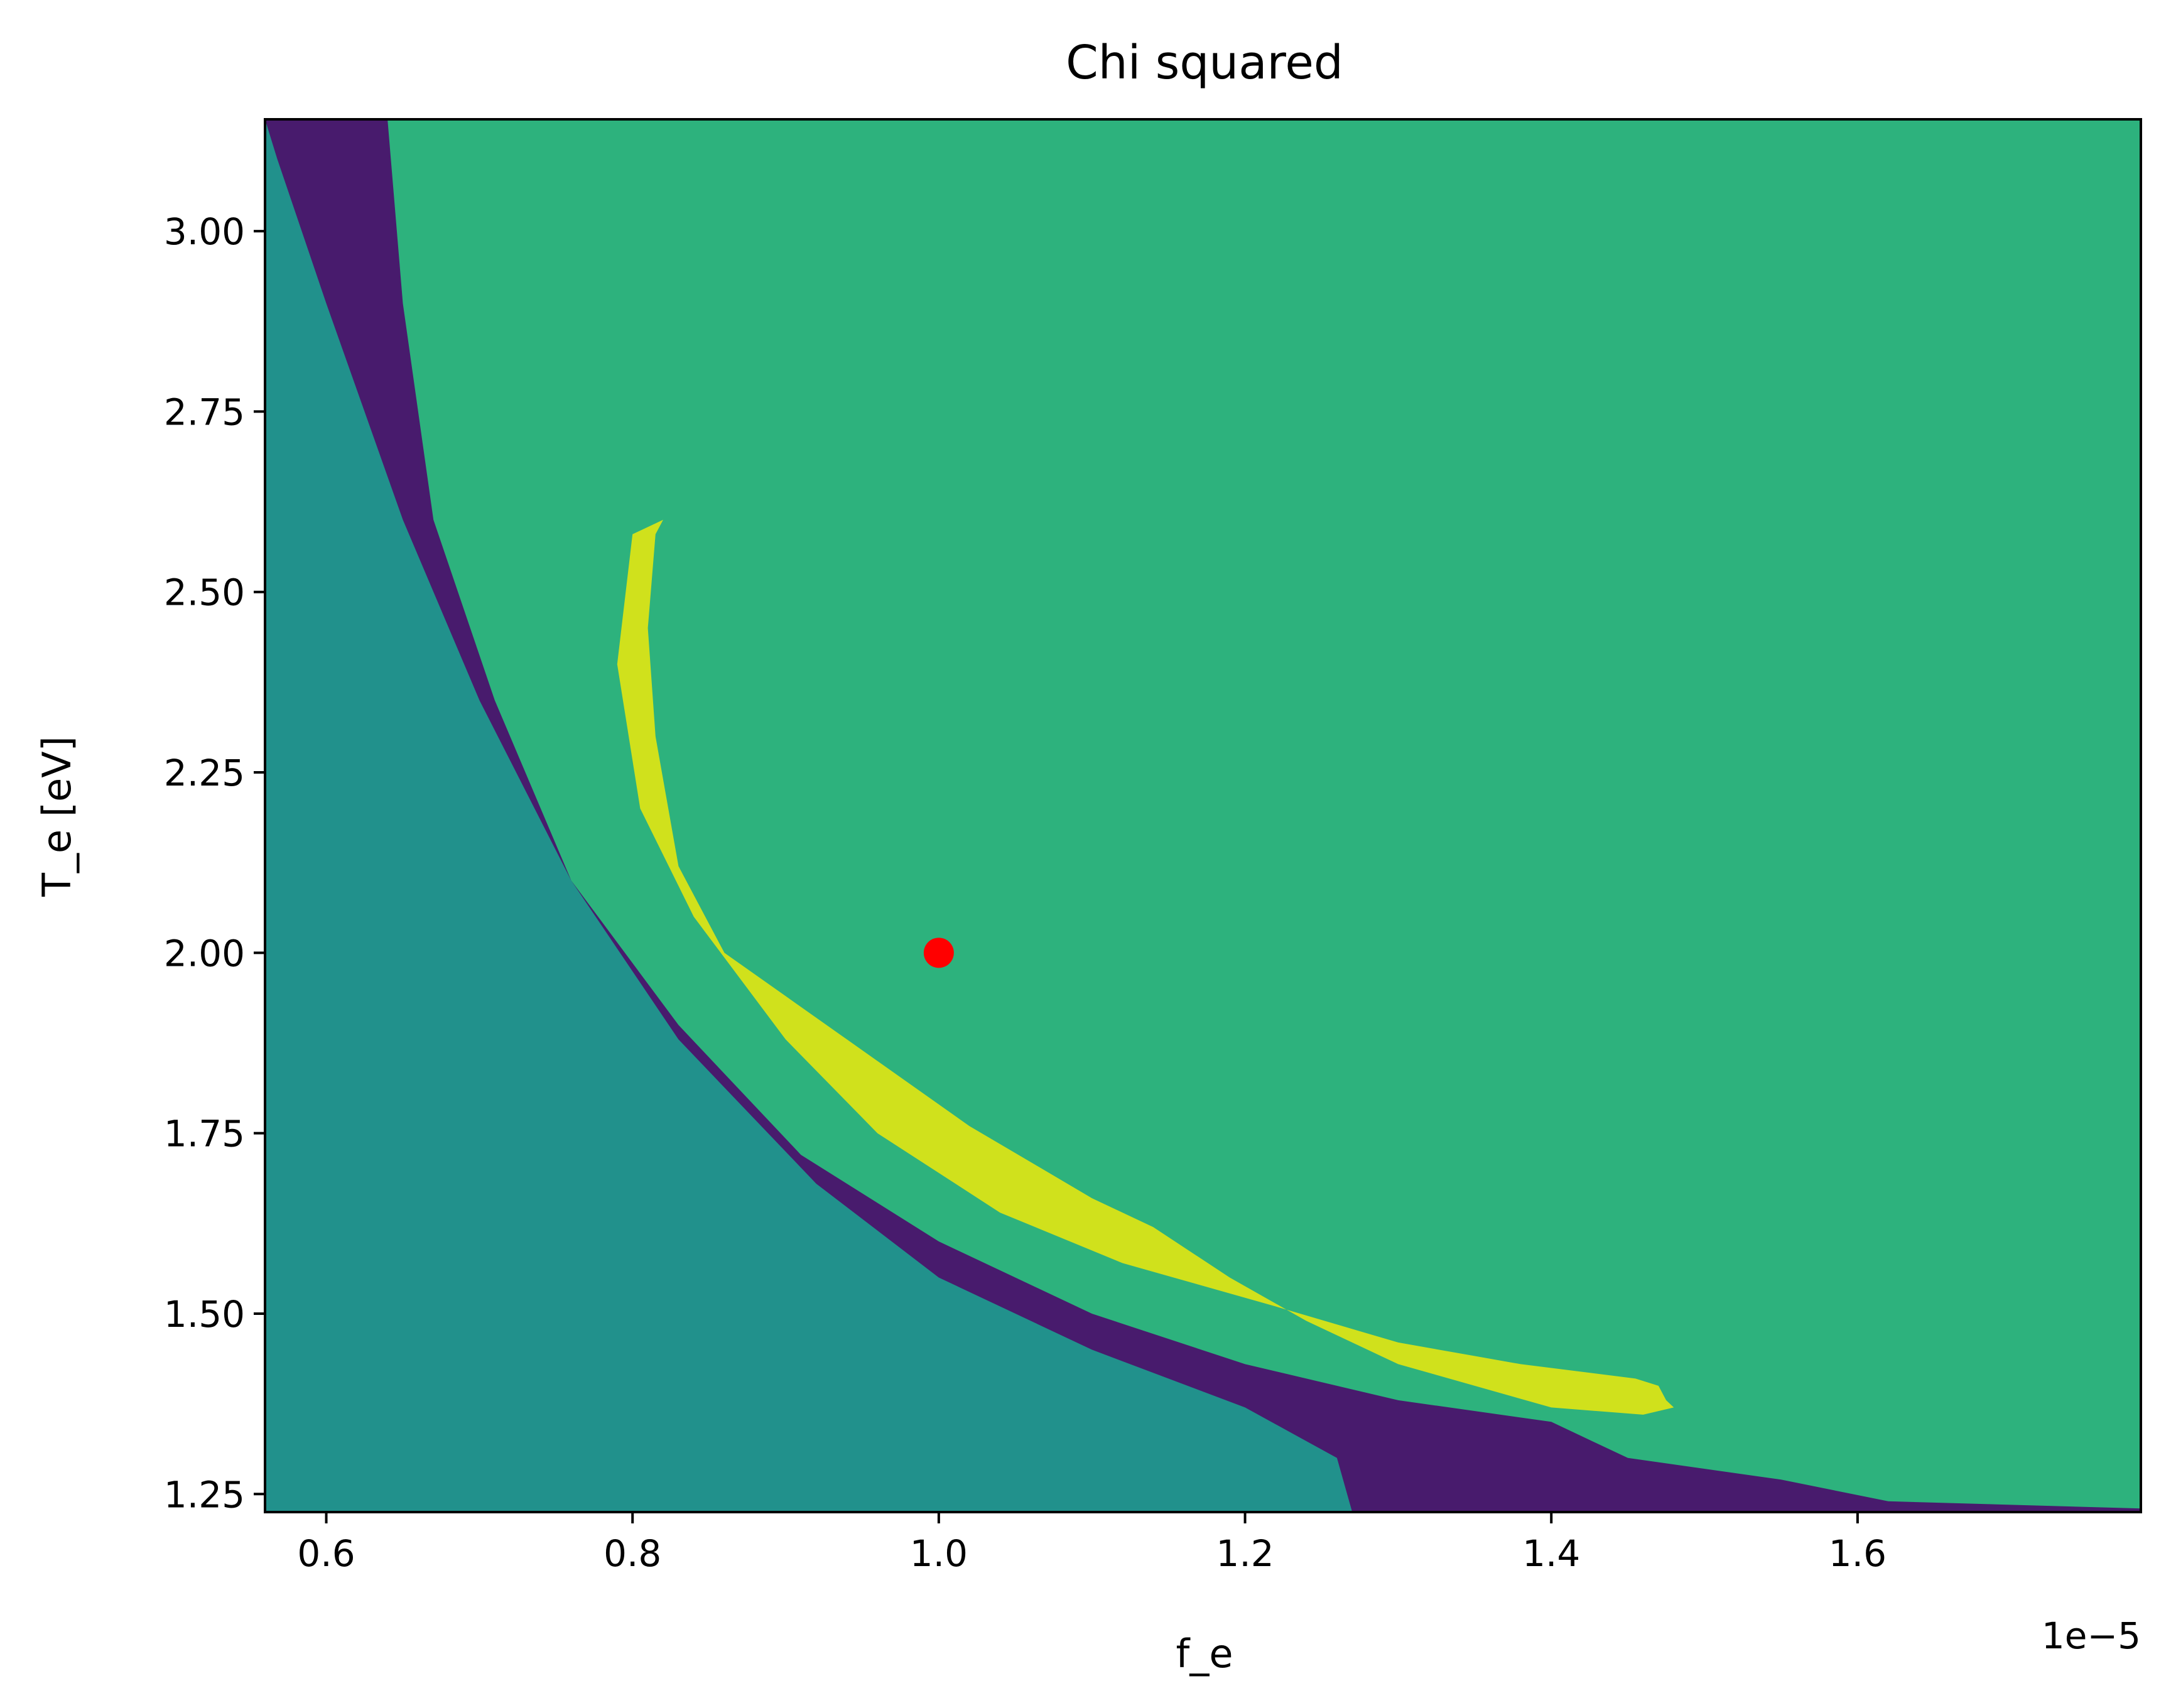 The image size is (2171, 1708). I want to click on best-fit-marker, so click(938, 953).